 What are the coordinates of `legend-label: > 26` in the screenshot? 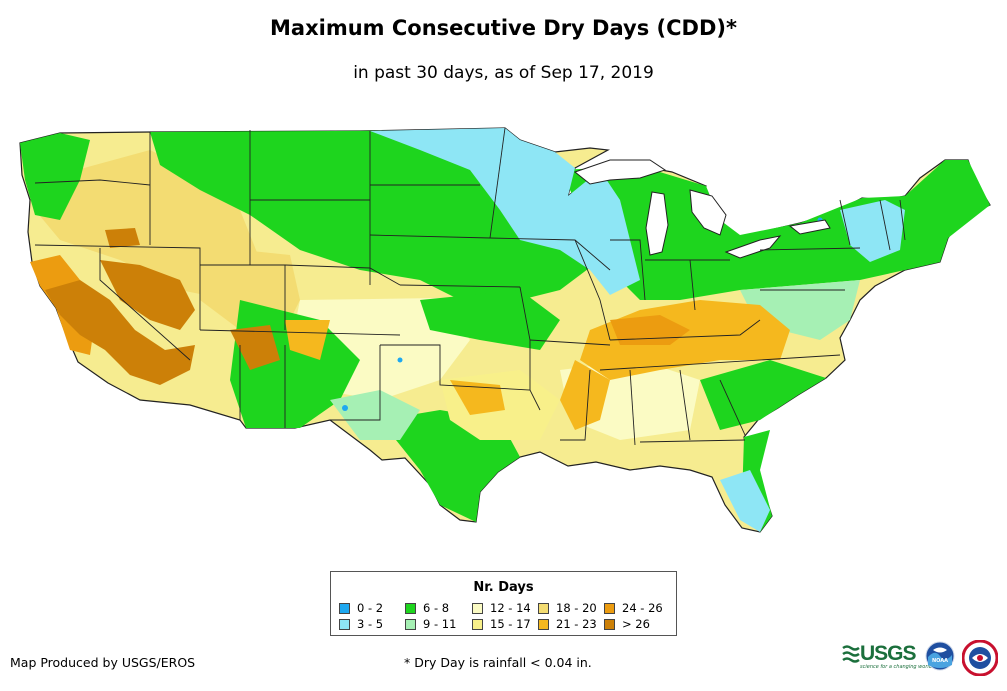 It's located at (636, 624).